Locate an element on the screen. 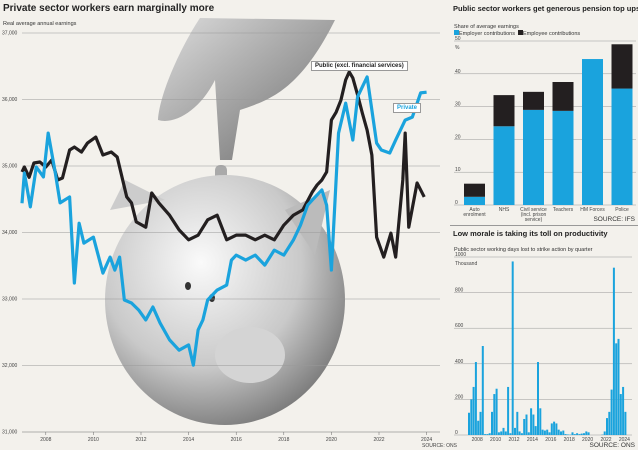 Image resolution: width=638 pixels, height=450 pixels. piggy-snout is located at coordinates (250, 355).